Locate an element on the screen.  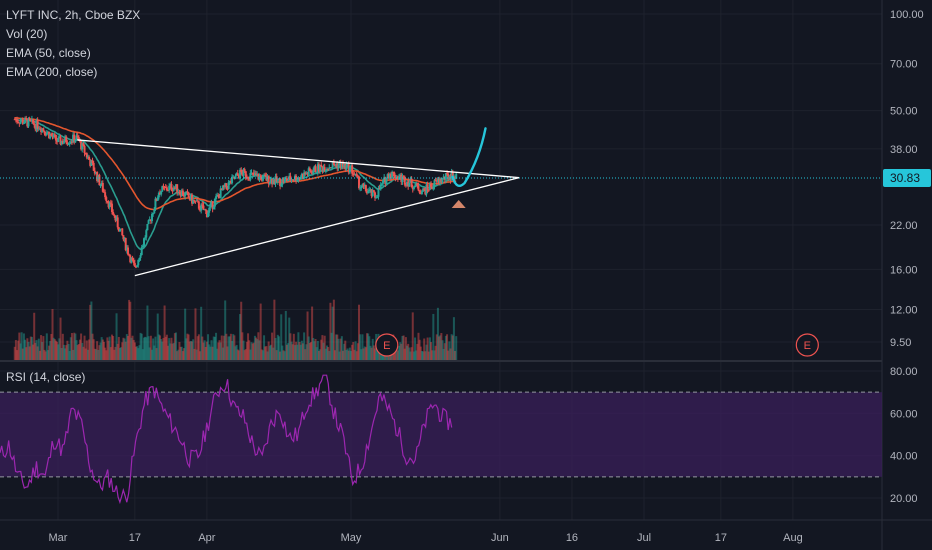
vol-indicator-label: Vol (20) is located at coordinates (27, 34).